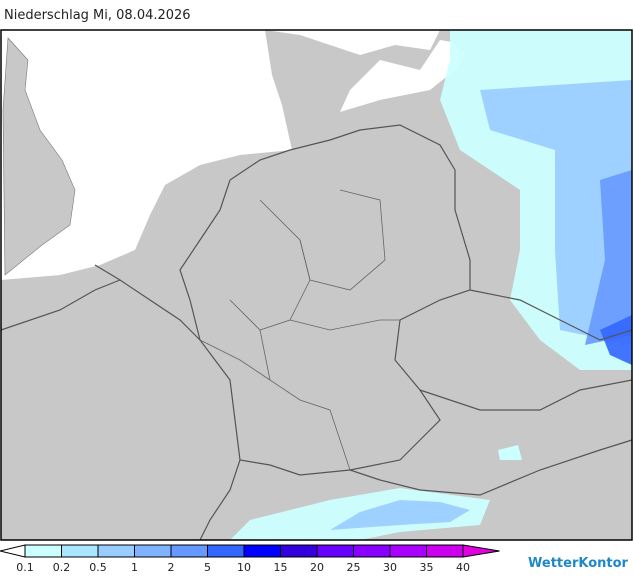 The width and height of the screenshot is (633, 584). I want to click on legend-label: 30, so click(390, 567).